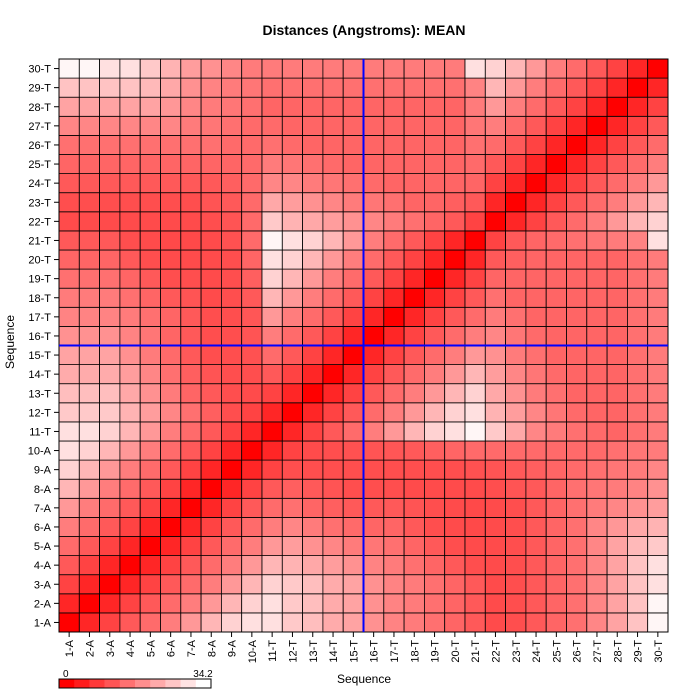  Describe the element at coordinates (354, 651) in the screenshot. I see `x-tick-label: 15-T` at that location.